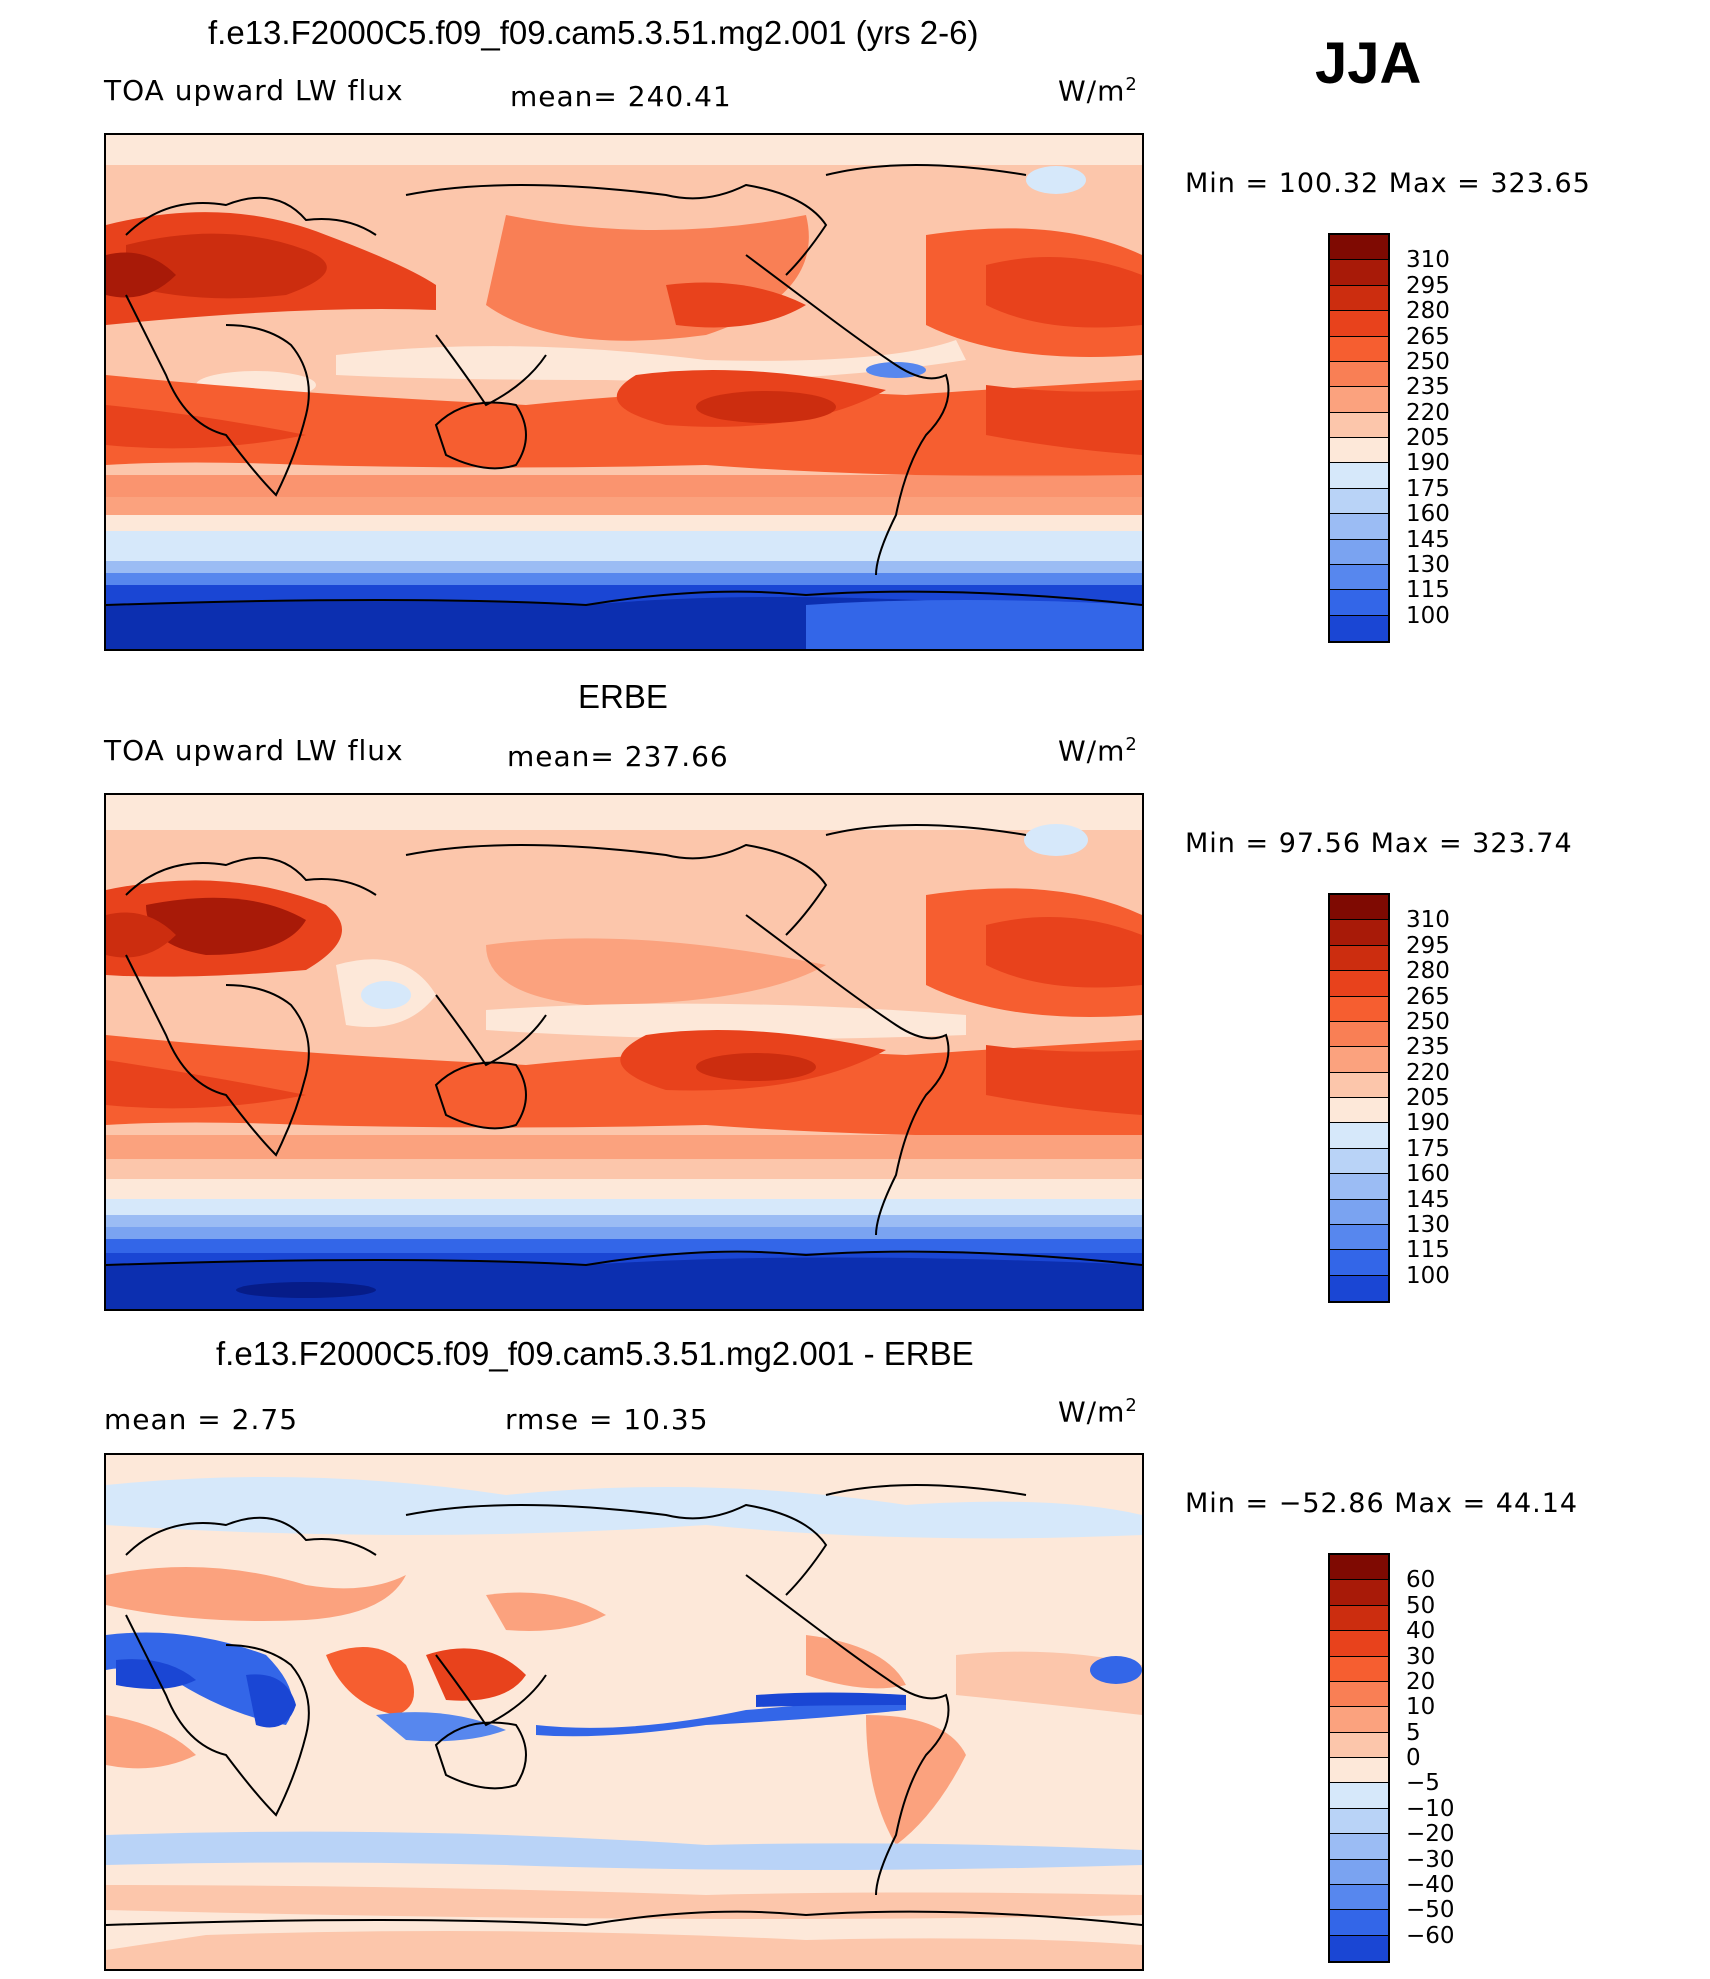  What do you see at coordinates (1368, 63) in the screenshot?
I see `season-label: JJA` at bounding box center [1368, 63].